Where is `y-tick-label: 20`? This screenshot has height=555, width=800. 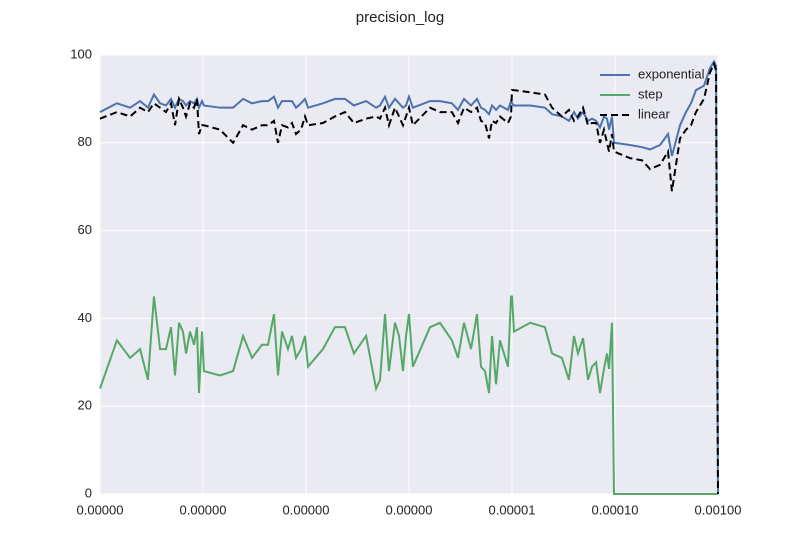 y-tick-label: 20 is located at coordinates (85, 405).